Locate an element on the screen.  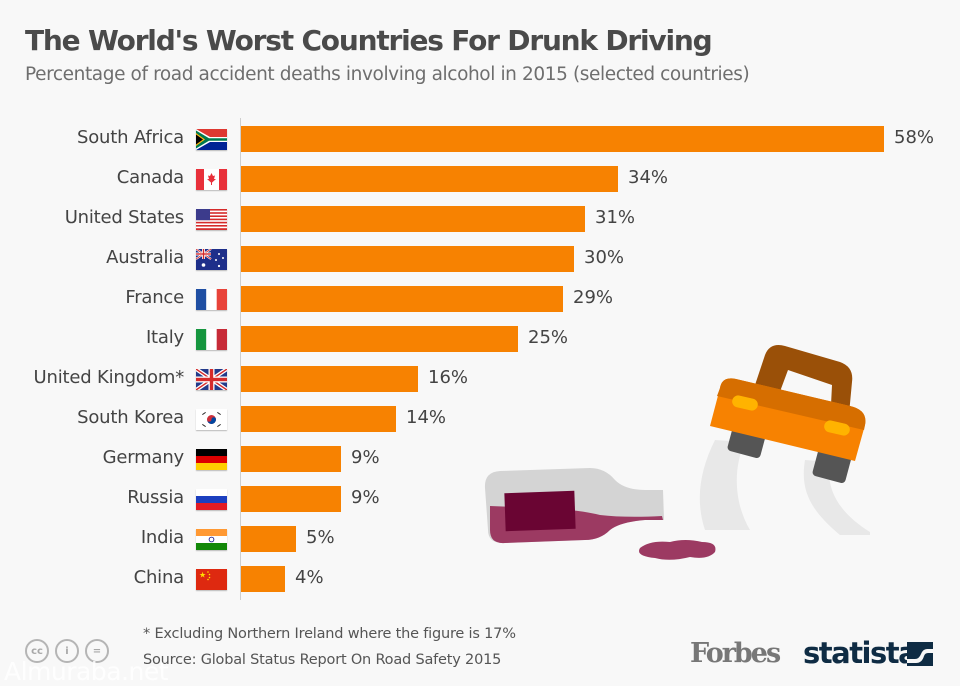
statista-logo: statista is located at coordinates (860, 653).